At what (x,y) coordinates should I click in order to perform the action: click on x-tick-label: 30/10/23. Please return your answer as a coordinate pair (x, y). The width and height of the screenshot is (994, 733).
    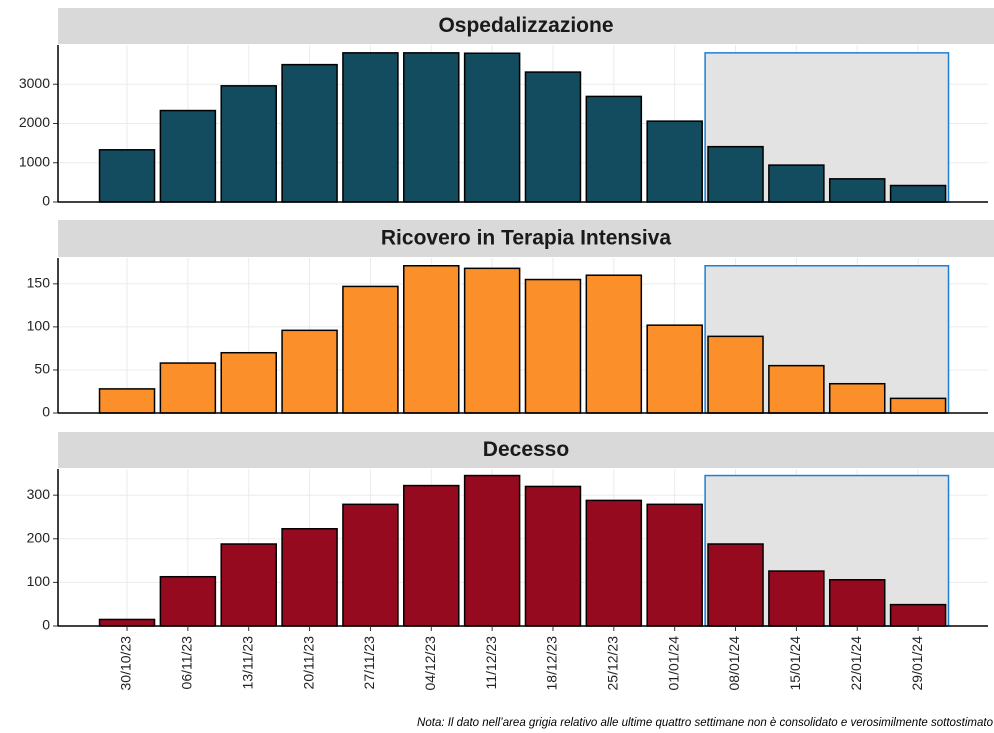
    Looking at the image, I should click on (126, 663).